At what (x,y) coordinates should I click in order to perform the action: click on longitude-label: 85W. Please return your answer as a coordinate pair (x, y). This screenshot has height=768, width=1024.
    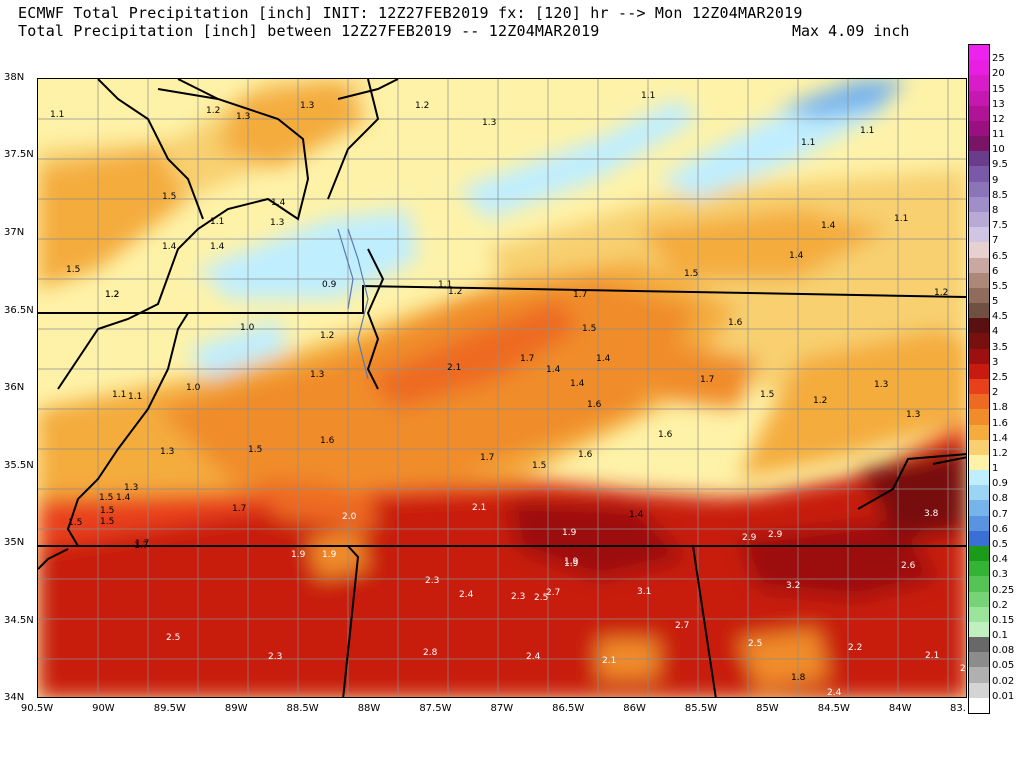
    Looking at the image, I should click on (767, 708).